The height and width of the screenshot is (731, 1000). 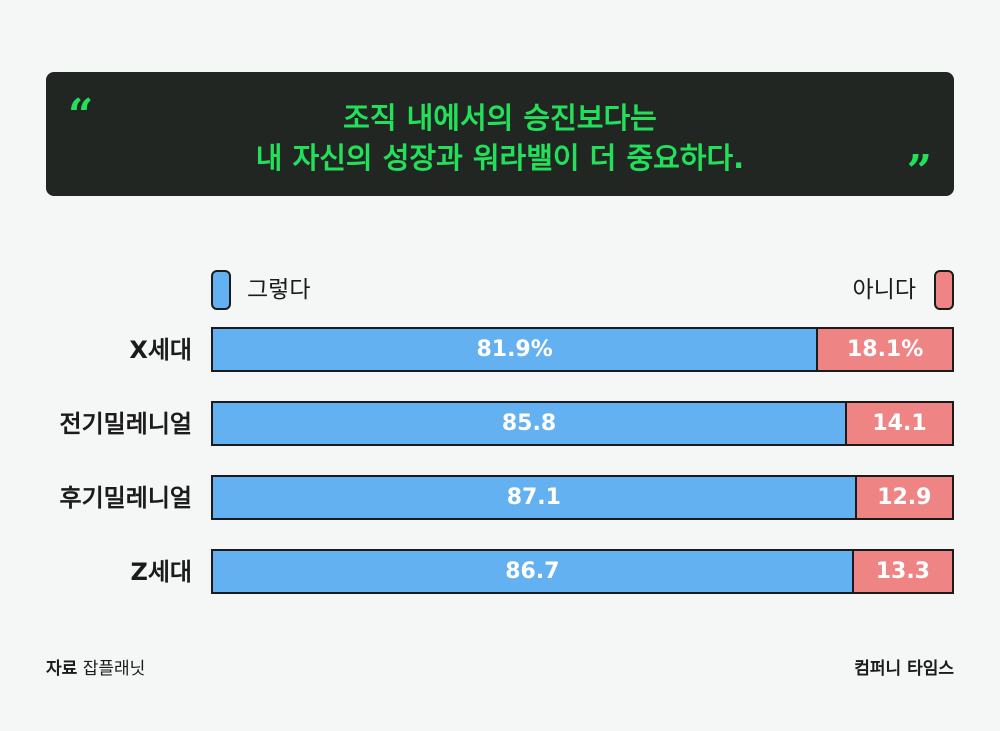 What do you see at coordinates (114, 669) in the screenshot?
I see `source-name: 잡플래닛` at bounding box center [114, 669].